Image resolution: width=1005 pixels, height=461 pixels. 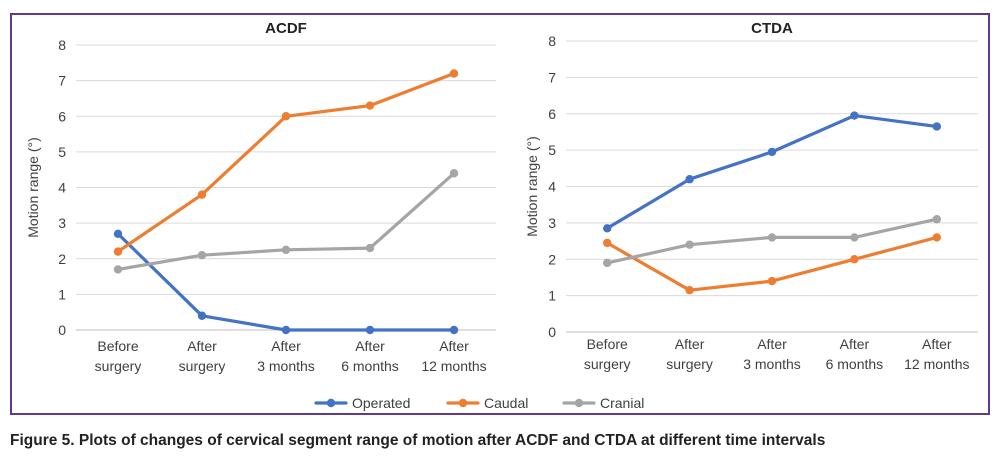 What do you see at coordinates (772, 28) in the screenshot?
I see `ctda-chart-title: CTDA` at bounding box center [772, 28].